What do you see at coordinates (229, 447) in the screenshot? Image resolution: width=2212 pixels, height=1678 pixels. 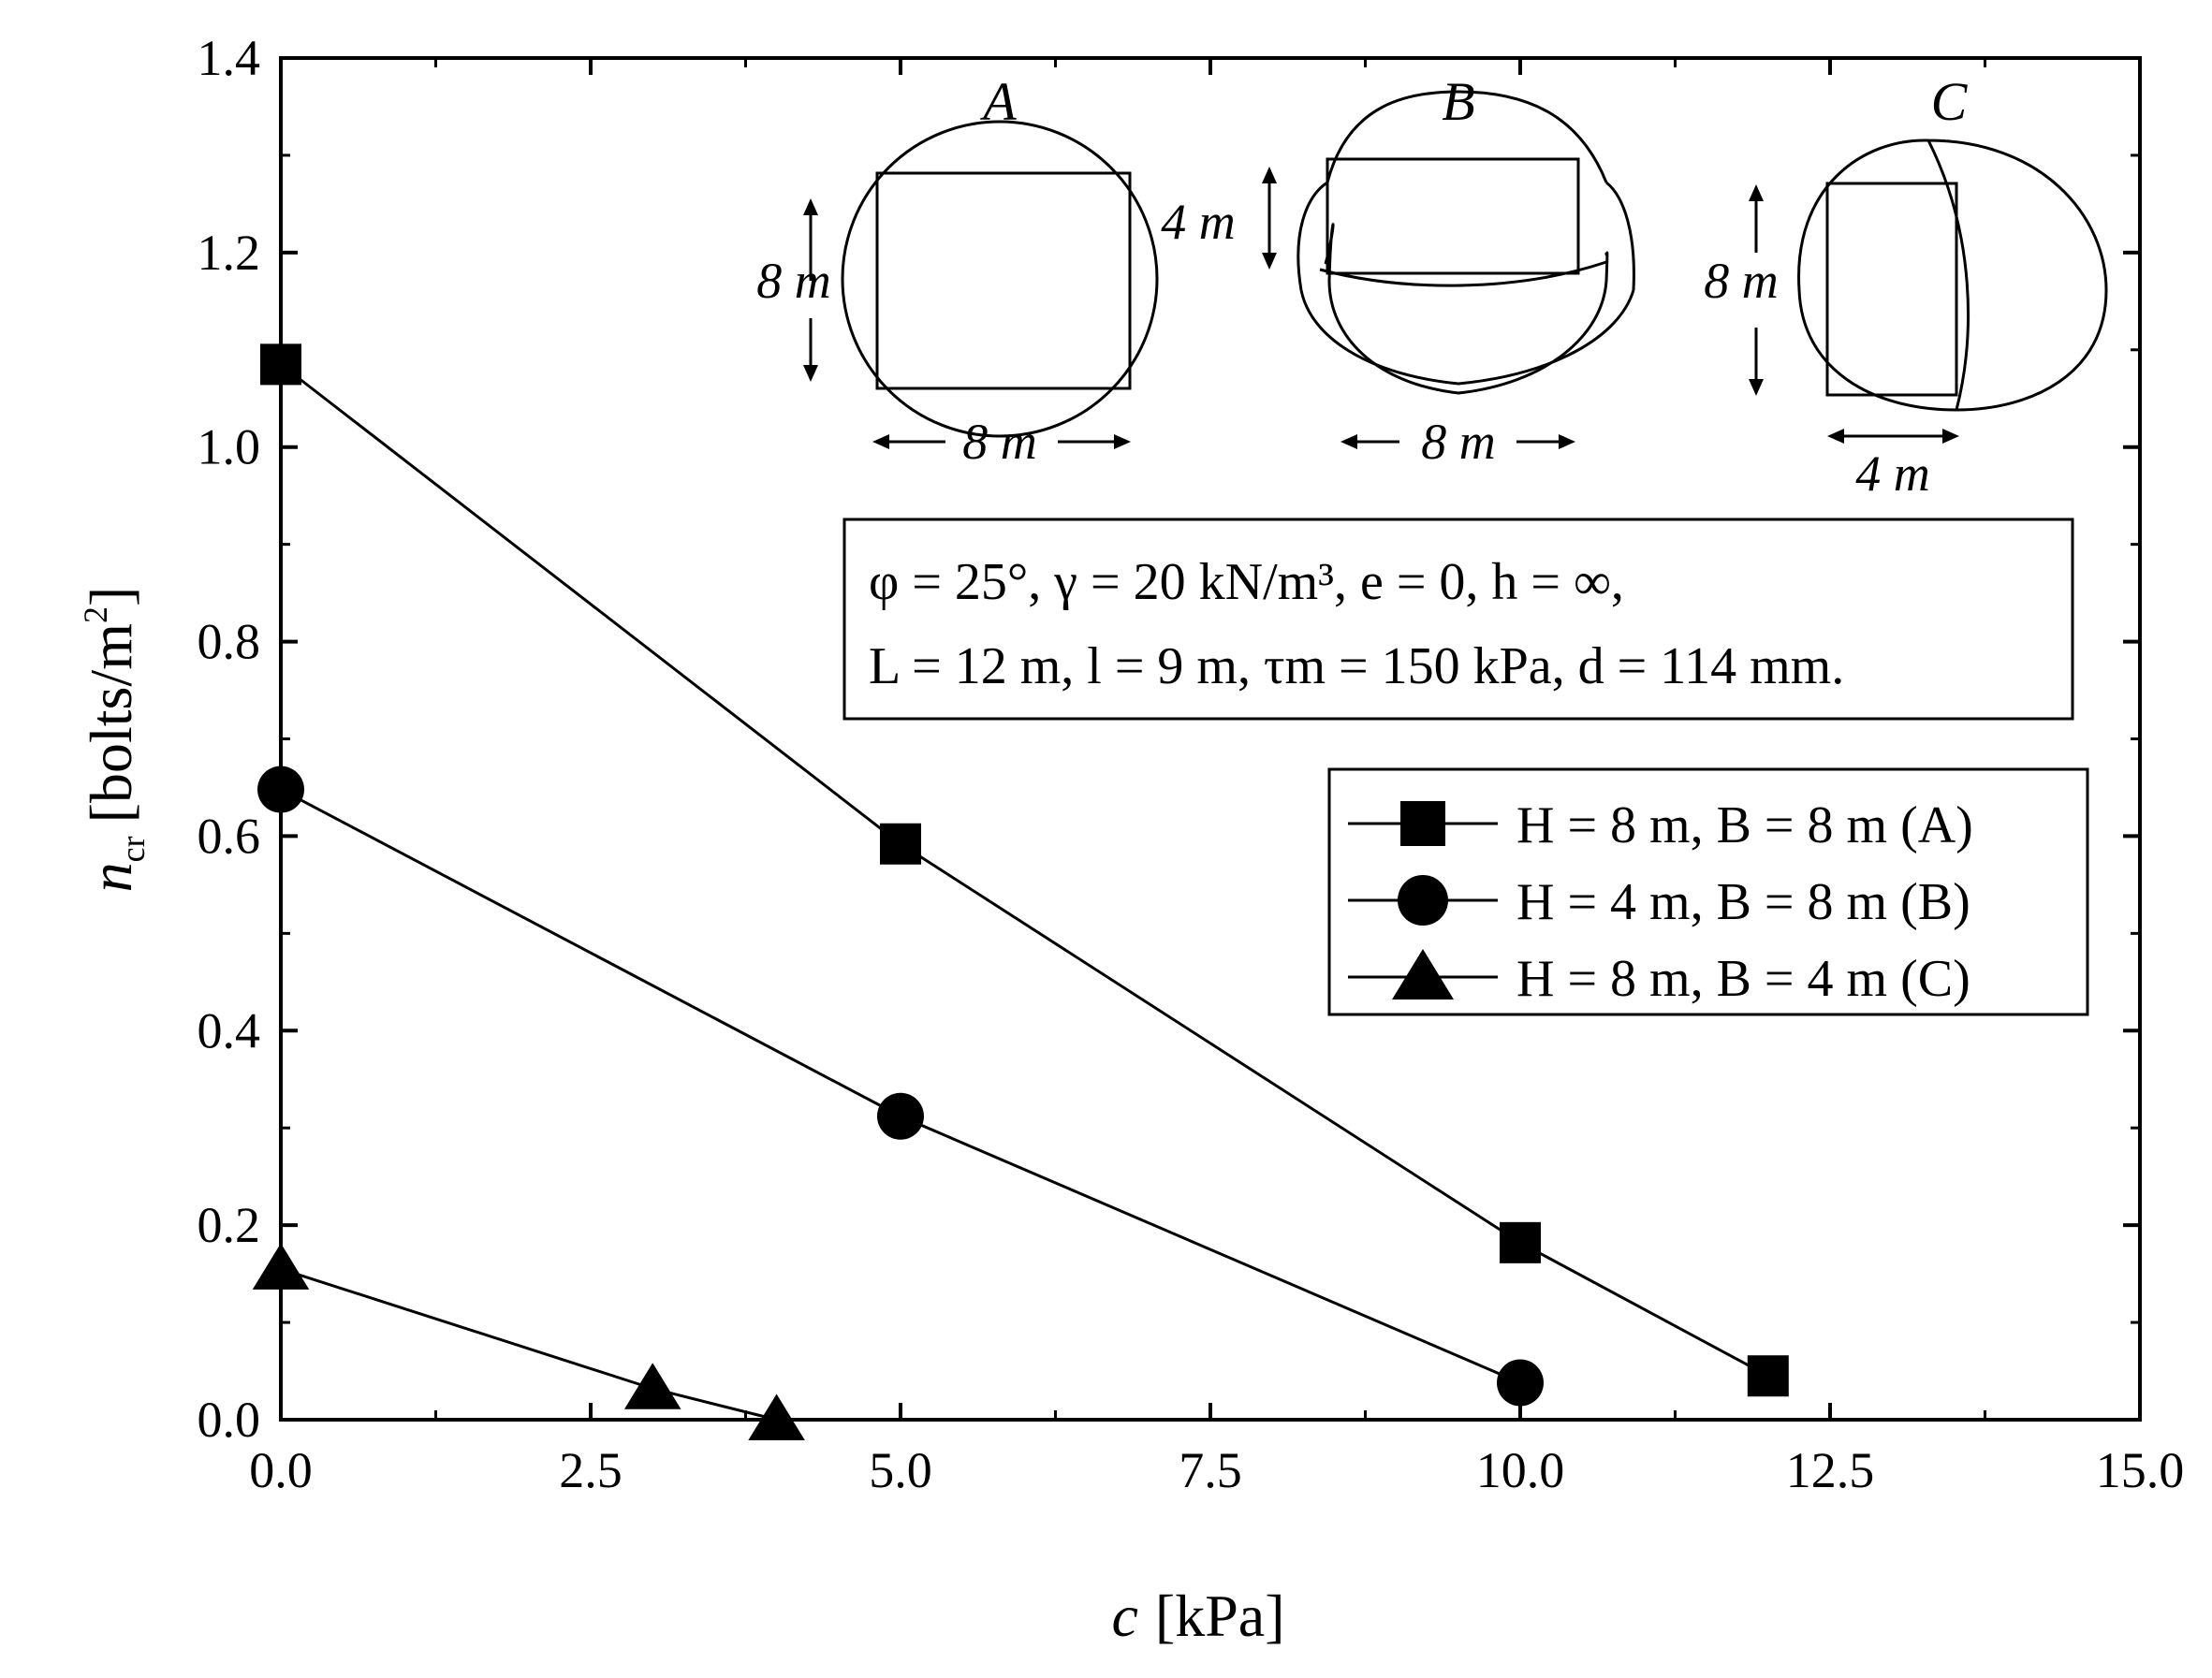 I see `y-tick-label: 1.0` at bounding box center [229, 447].